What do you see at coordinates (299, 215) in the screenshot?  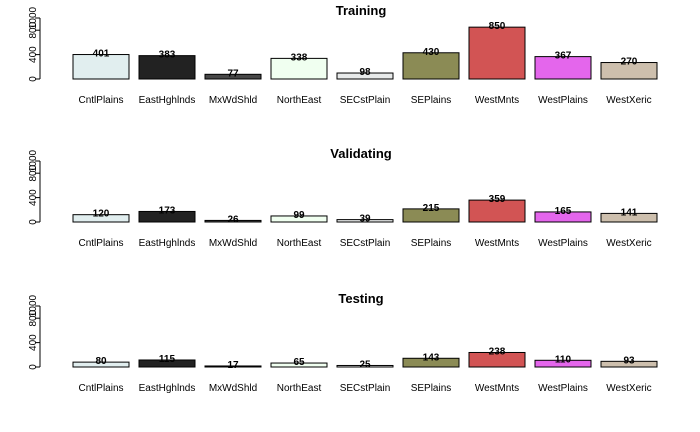 I see `data-label: 99` at bounding box center [299, 215].